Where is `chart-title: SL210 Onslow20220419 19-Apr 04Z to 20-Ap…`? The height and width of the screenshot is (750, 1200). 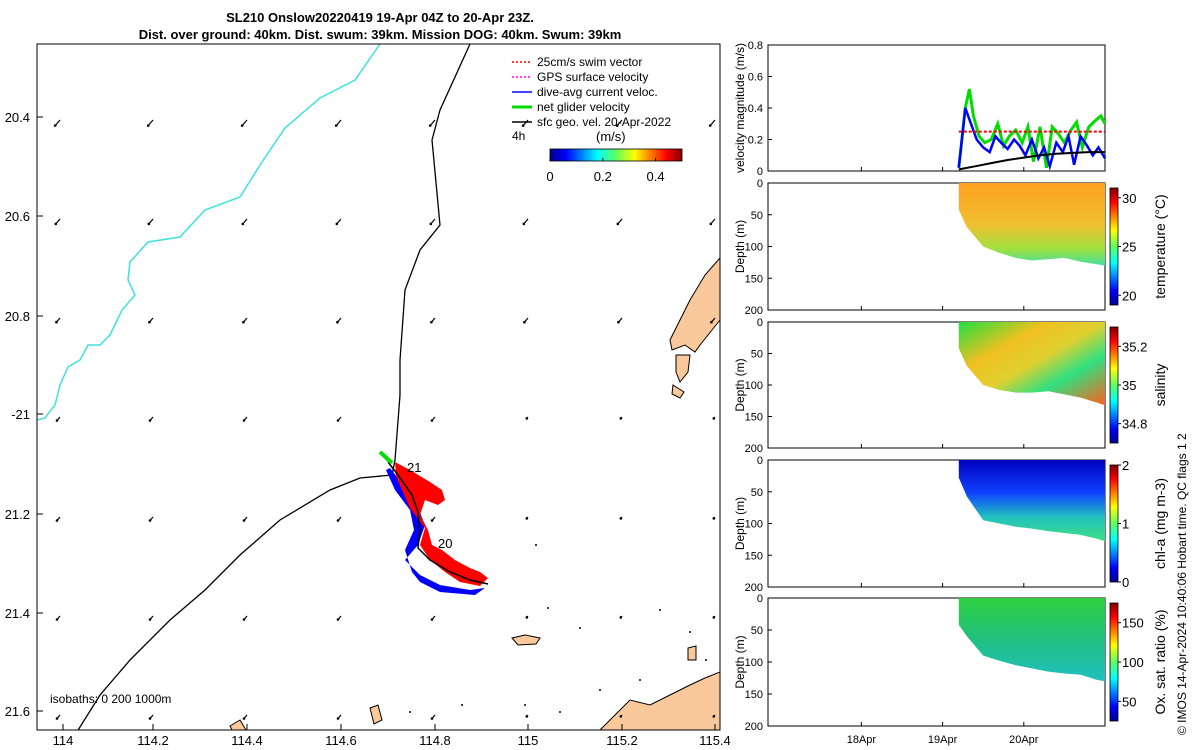 chart-title: SL210 Onslow20220419 19-Apr 04Z to 20-Ap… is located at coordinates (380, 17).